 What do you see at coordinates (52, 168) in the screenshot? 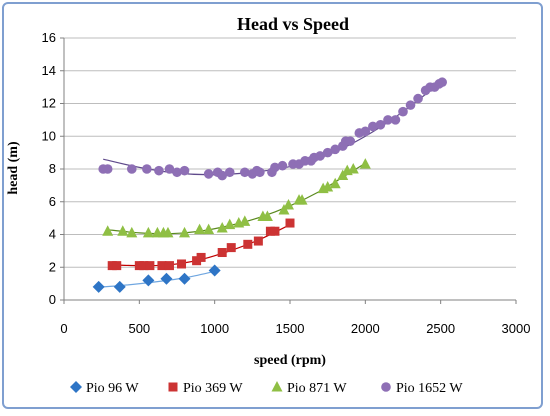
I see `y-tick-label: 8` at bounding box center [52, 168].